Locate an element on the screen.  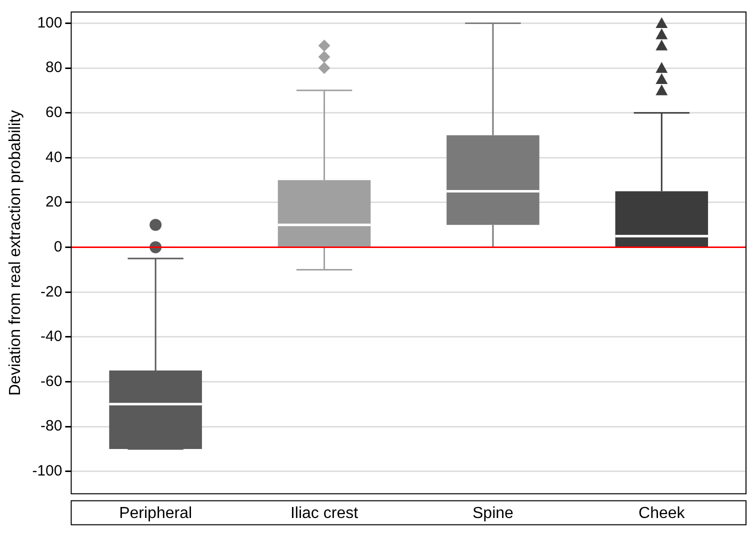
y-tick-label: 40 is located at coordinates (54, 157).